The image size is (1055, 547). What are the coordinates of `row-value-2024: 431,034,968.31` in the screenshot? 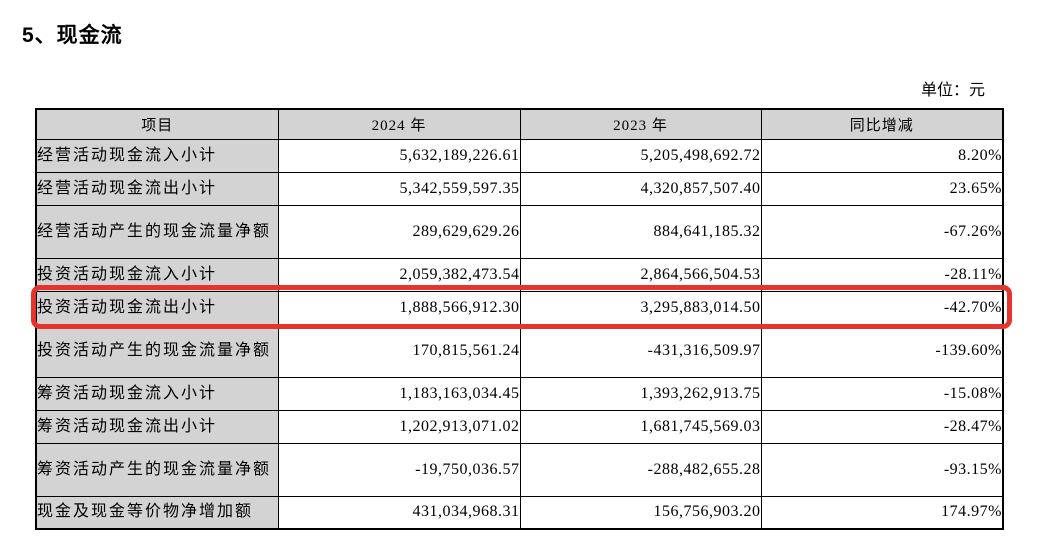 It's located at (399, 512).